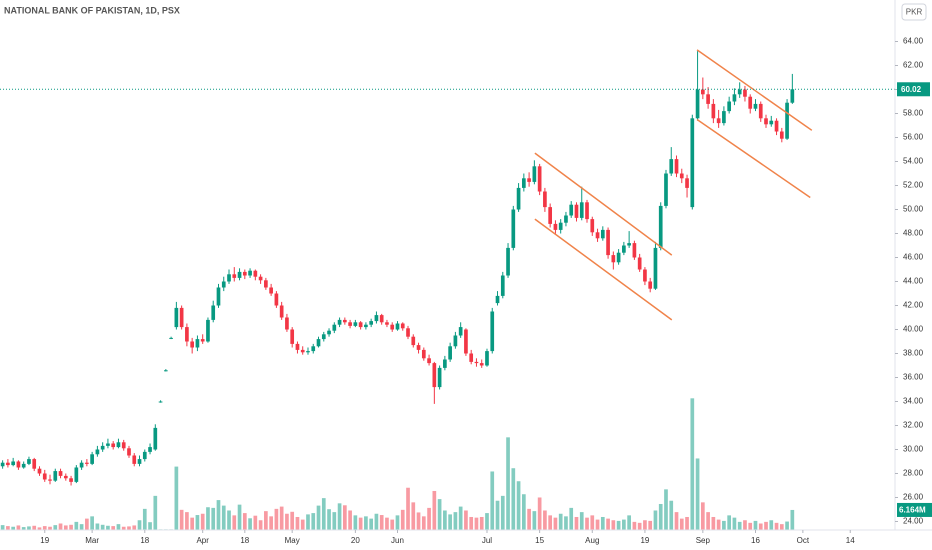  Describe the element at coordinates (803, 540) in the screenshot. I see `x-tick-label: Oct` at that location.